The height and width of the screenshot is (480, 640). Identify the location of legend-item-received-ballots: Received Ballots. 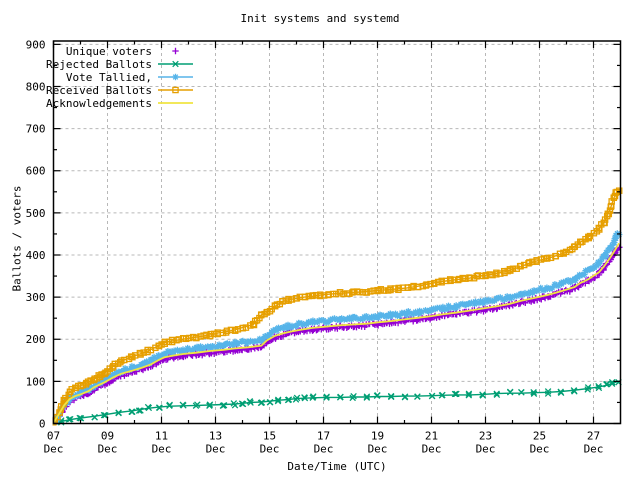
(119, 90).